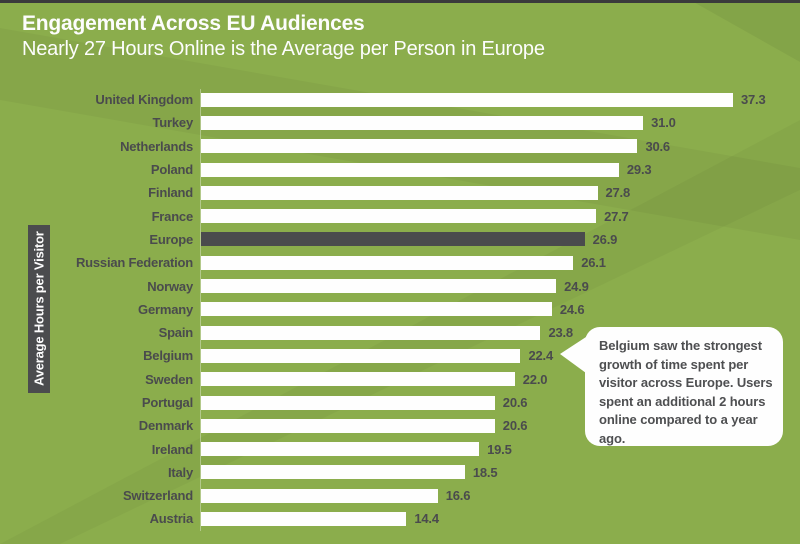 Image resolution: width=800 pixels, height=544 pixels. Describe the element at coordinates (168, 356) in the screenshot. I see `category-label: Belgium` at that location.